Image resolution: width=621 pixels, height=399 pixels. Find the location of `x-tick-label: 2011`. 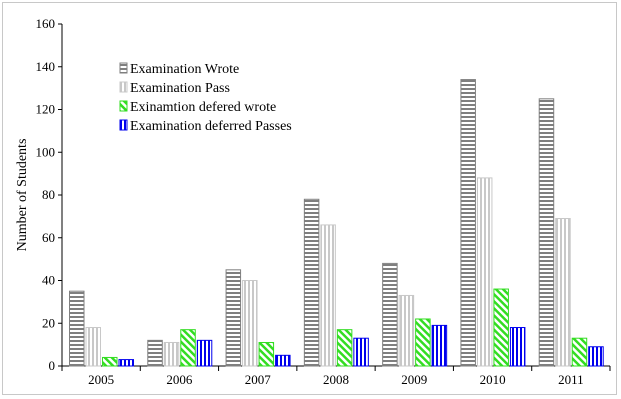

x-tick-label: 2011 is located at coordinates (571, 379).